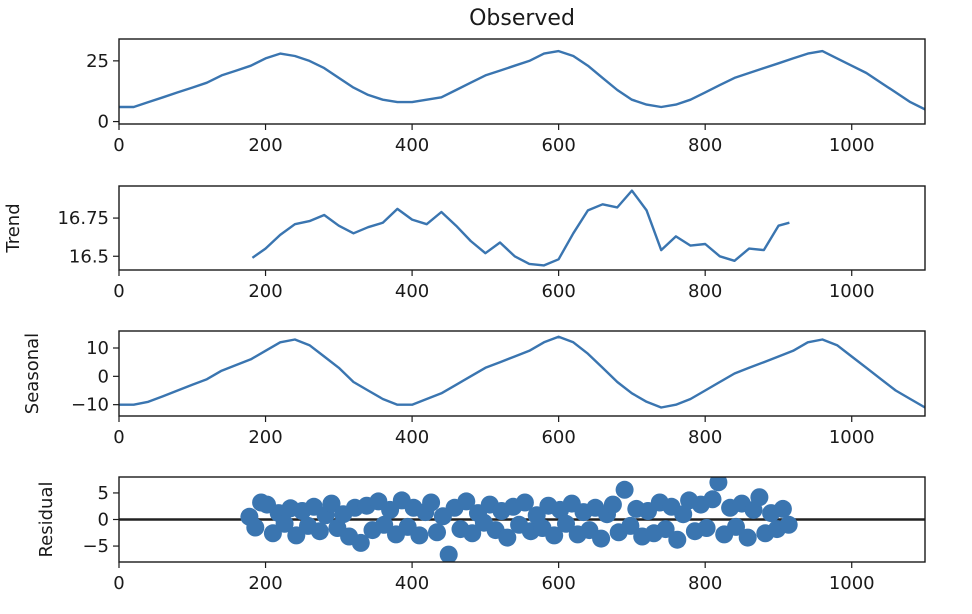  I want to click on y-axis-label: Residual, so click(46, 519).